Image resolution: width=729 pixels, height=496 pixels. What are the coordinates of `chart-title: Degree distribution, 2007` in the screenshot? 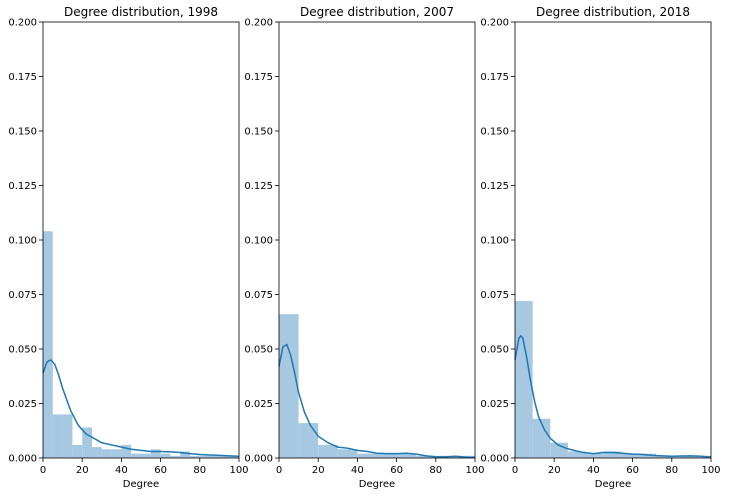 It's located at (377, 12).